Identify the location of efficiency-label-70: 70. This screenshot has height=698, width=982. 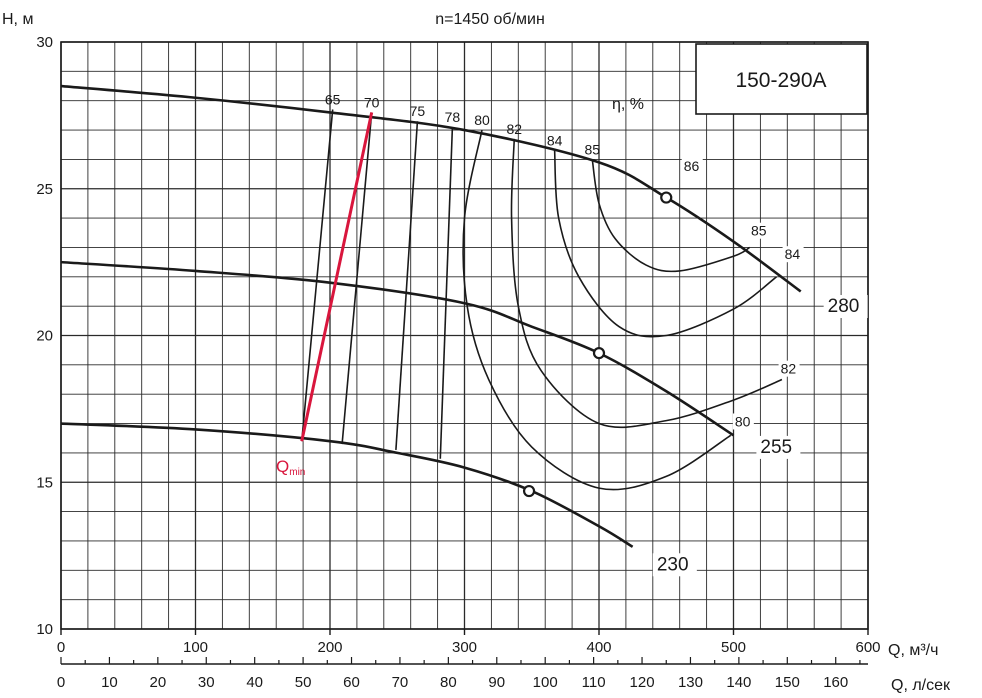
(372, 102).